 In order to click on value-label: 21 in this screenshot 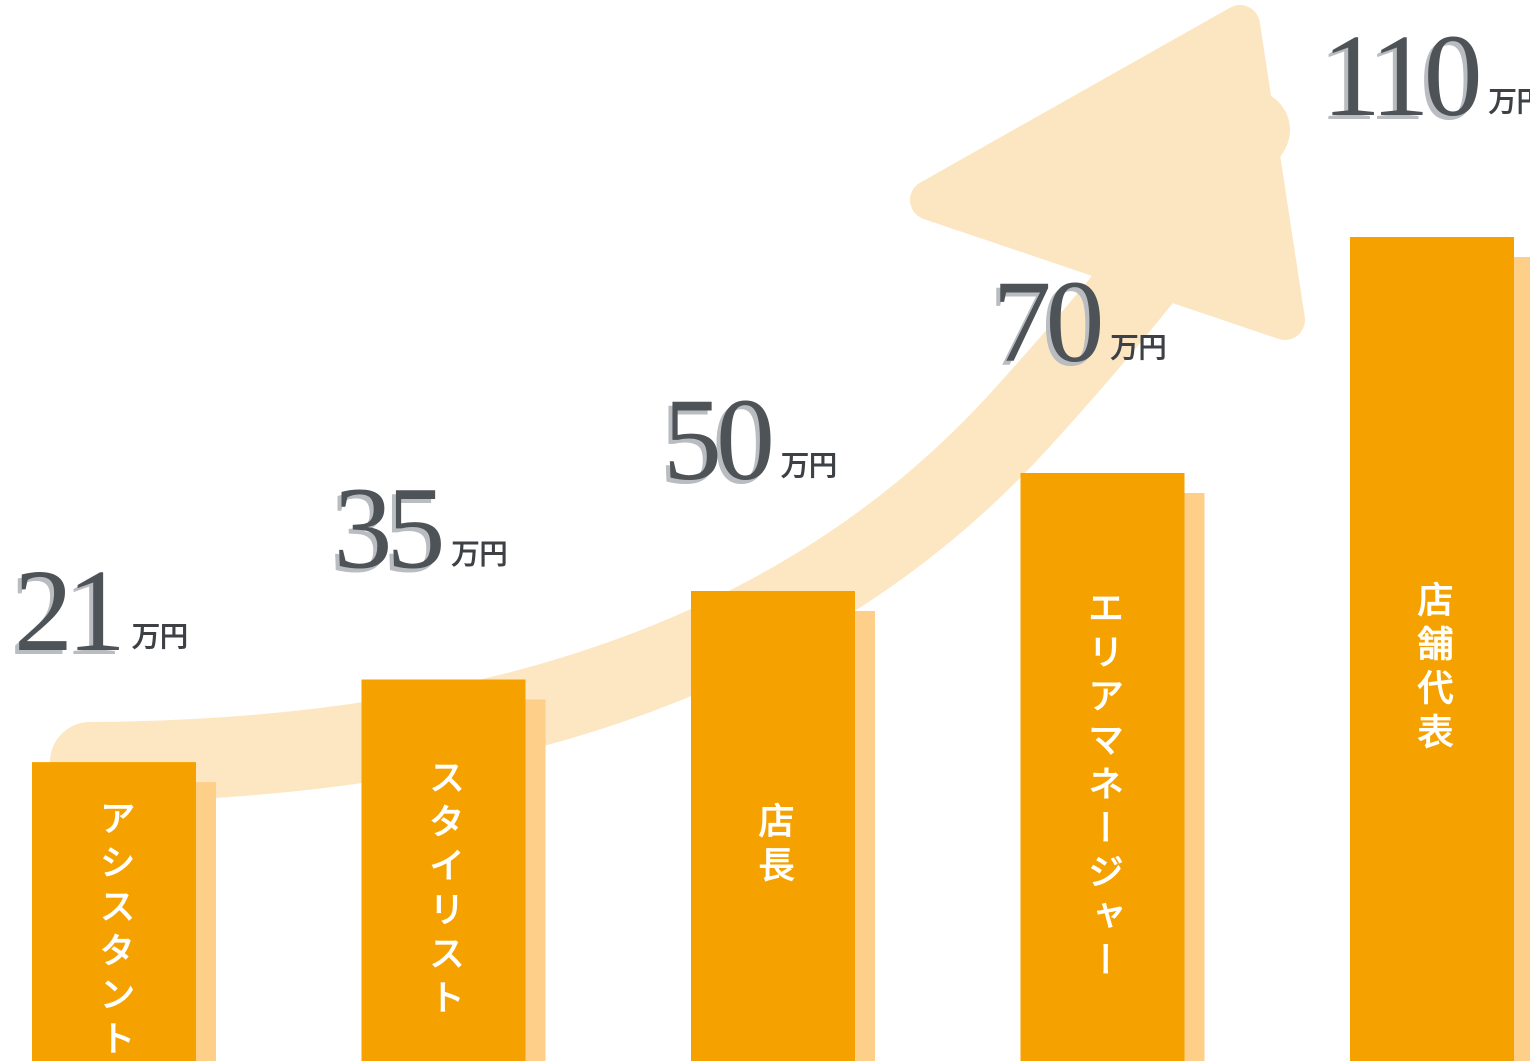, I will do `click(67, 610)`.